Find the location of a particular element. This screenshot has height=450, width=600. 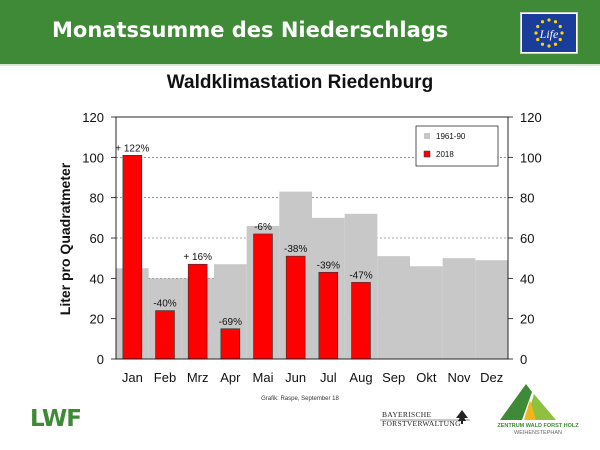

svg-text: LWF is located at coordinates (55, 418).